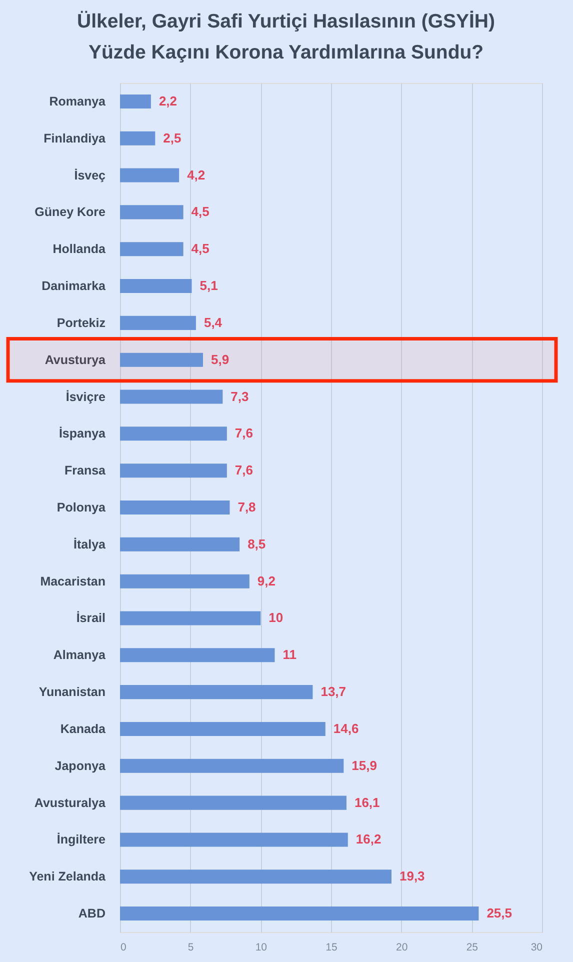 The height and width of the screenshot is (962, 573). What do you see at coordinates (412, 876) in the screenshot?
I see `data-label: 19,3` at bounding box center [412, 876].